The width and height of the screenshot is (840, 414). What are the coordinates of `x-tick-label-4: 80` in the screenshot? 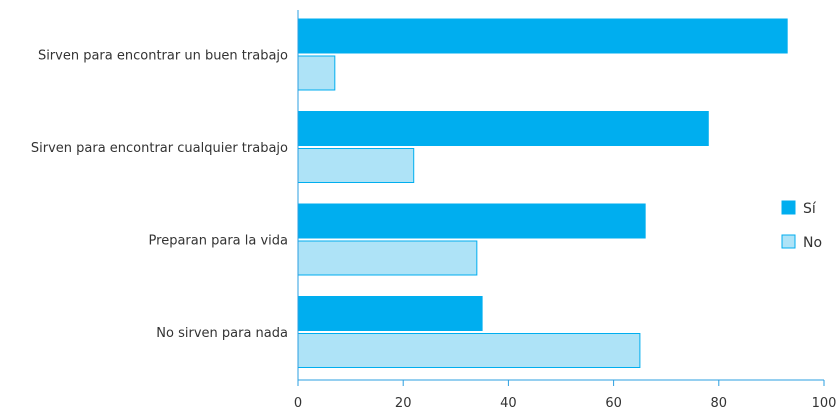 It's located at (719, 403).